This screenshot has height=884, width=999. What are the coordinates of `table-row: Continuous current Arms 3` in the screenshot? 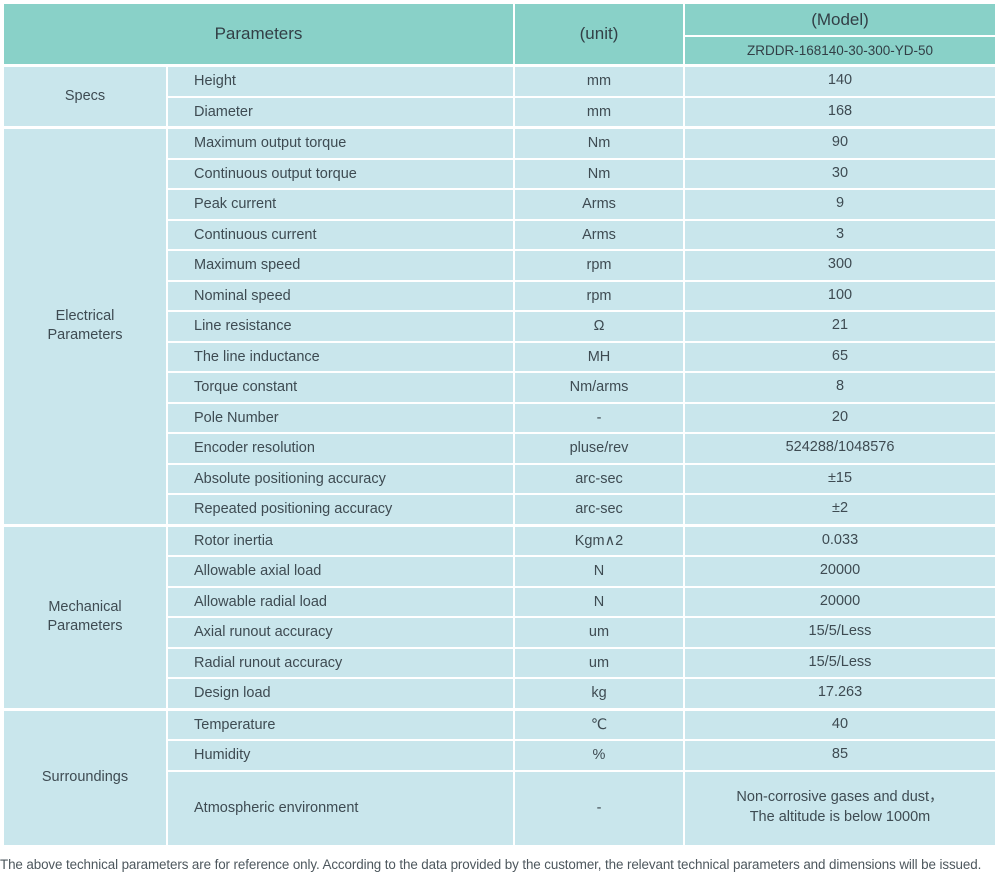 It's located at (581, 234).